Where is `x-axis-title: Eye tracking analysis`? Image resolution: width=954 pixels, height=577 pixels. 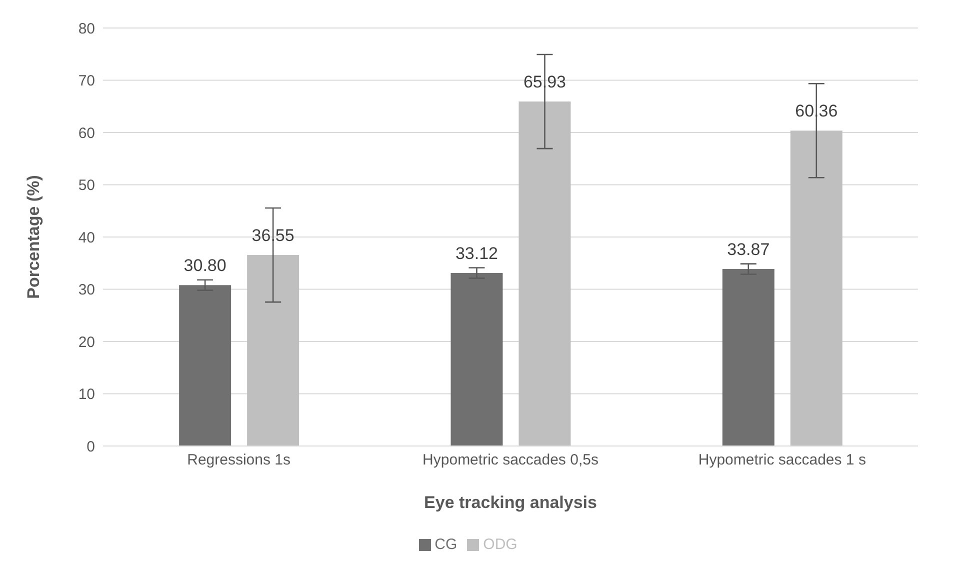
x-axis-title: Eye tracking analysis is located at coordinates (510, 502).